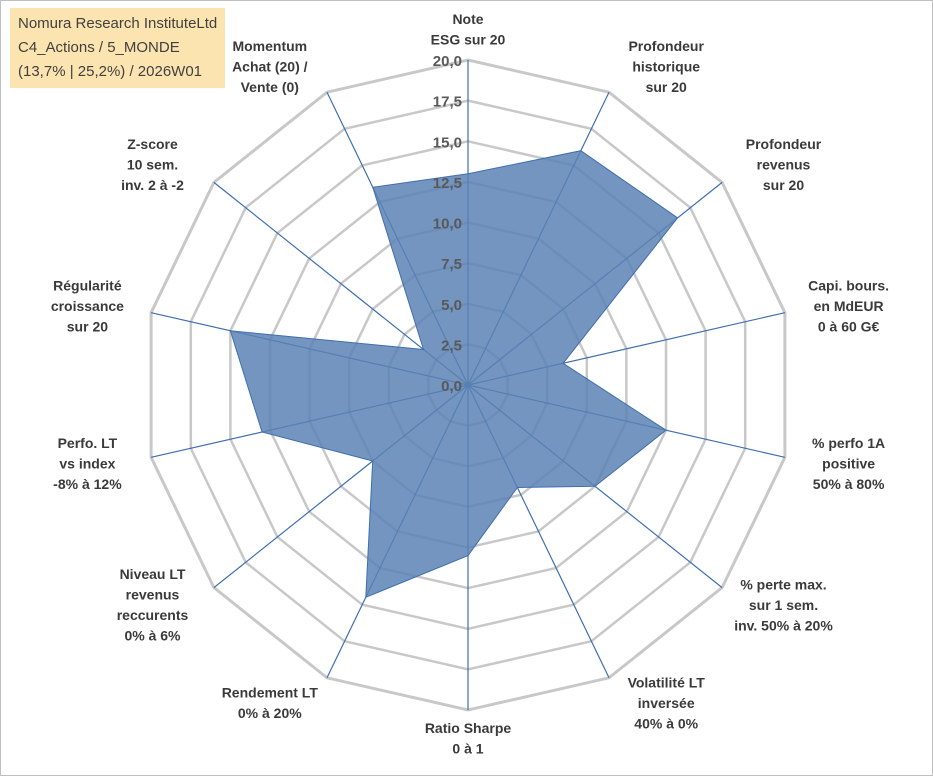 This screenshot has height=776, width=933. What do you see at coordinates (110, 71) in the screenshot?
I see `info-stats-week: (13,7% | 25,2%) / 2026W01` at bounding box center [110, 71].